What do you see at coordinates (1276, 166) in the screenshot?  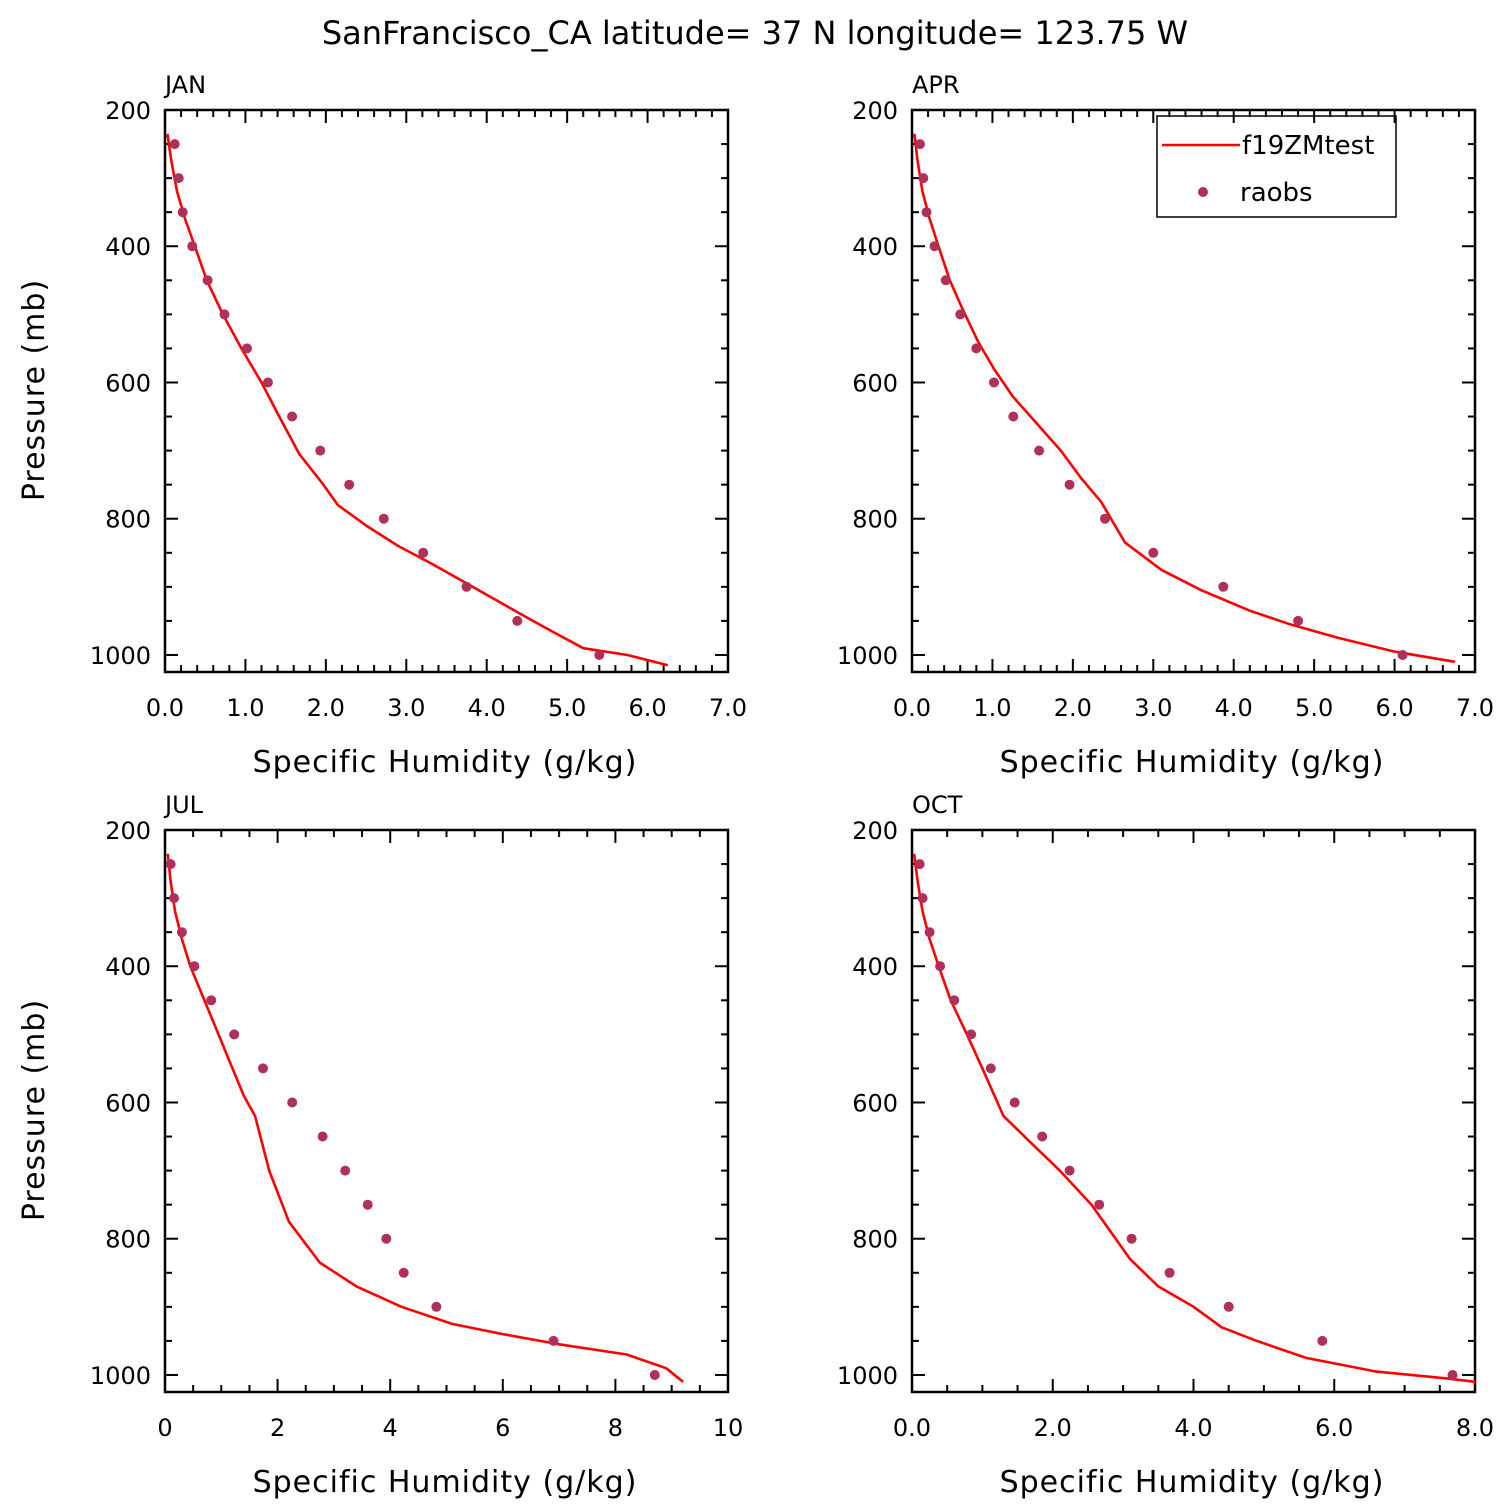 I see `legend-box` at bounding box center [1276, 166].